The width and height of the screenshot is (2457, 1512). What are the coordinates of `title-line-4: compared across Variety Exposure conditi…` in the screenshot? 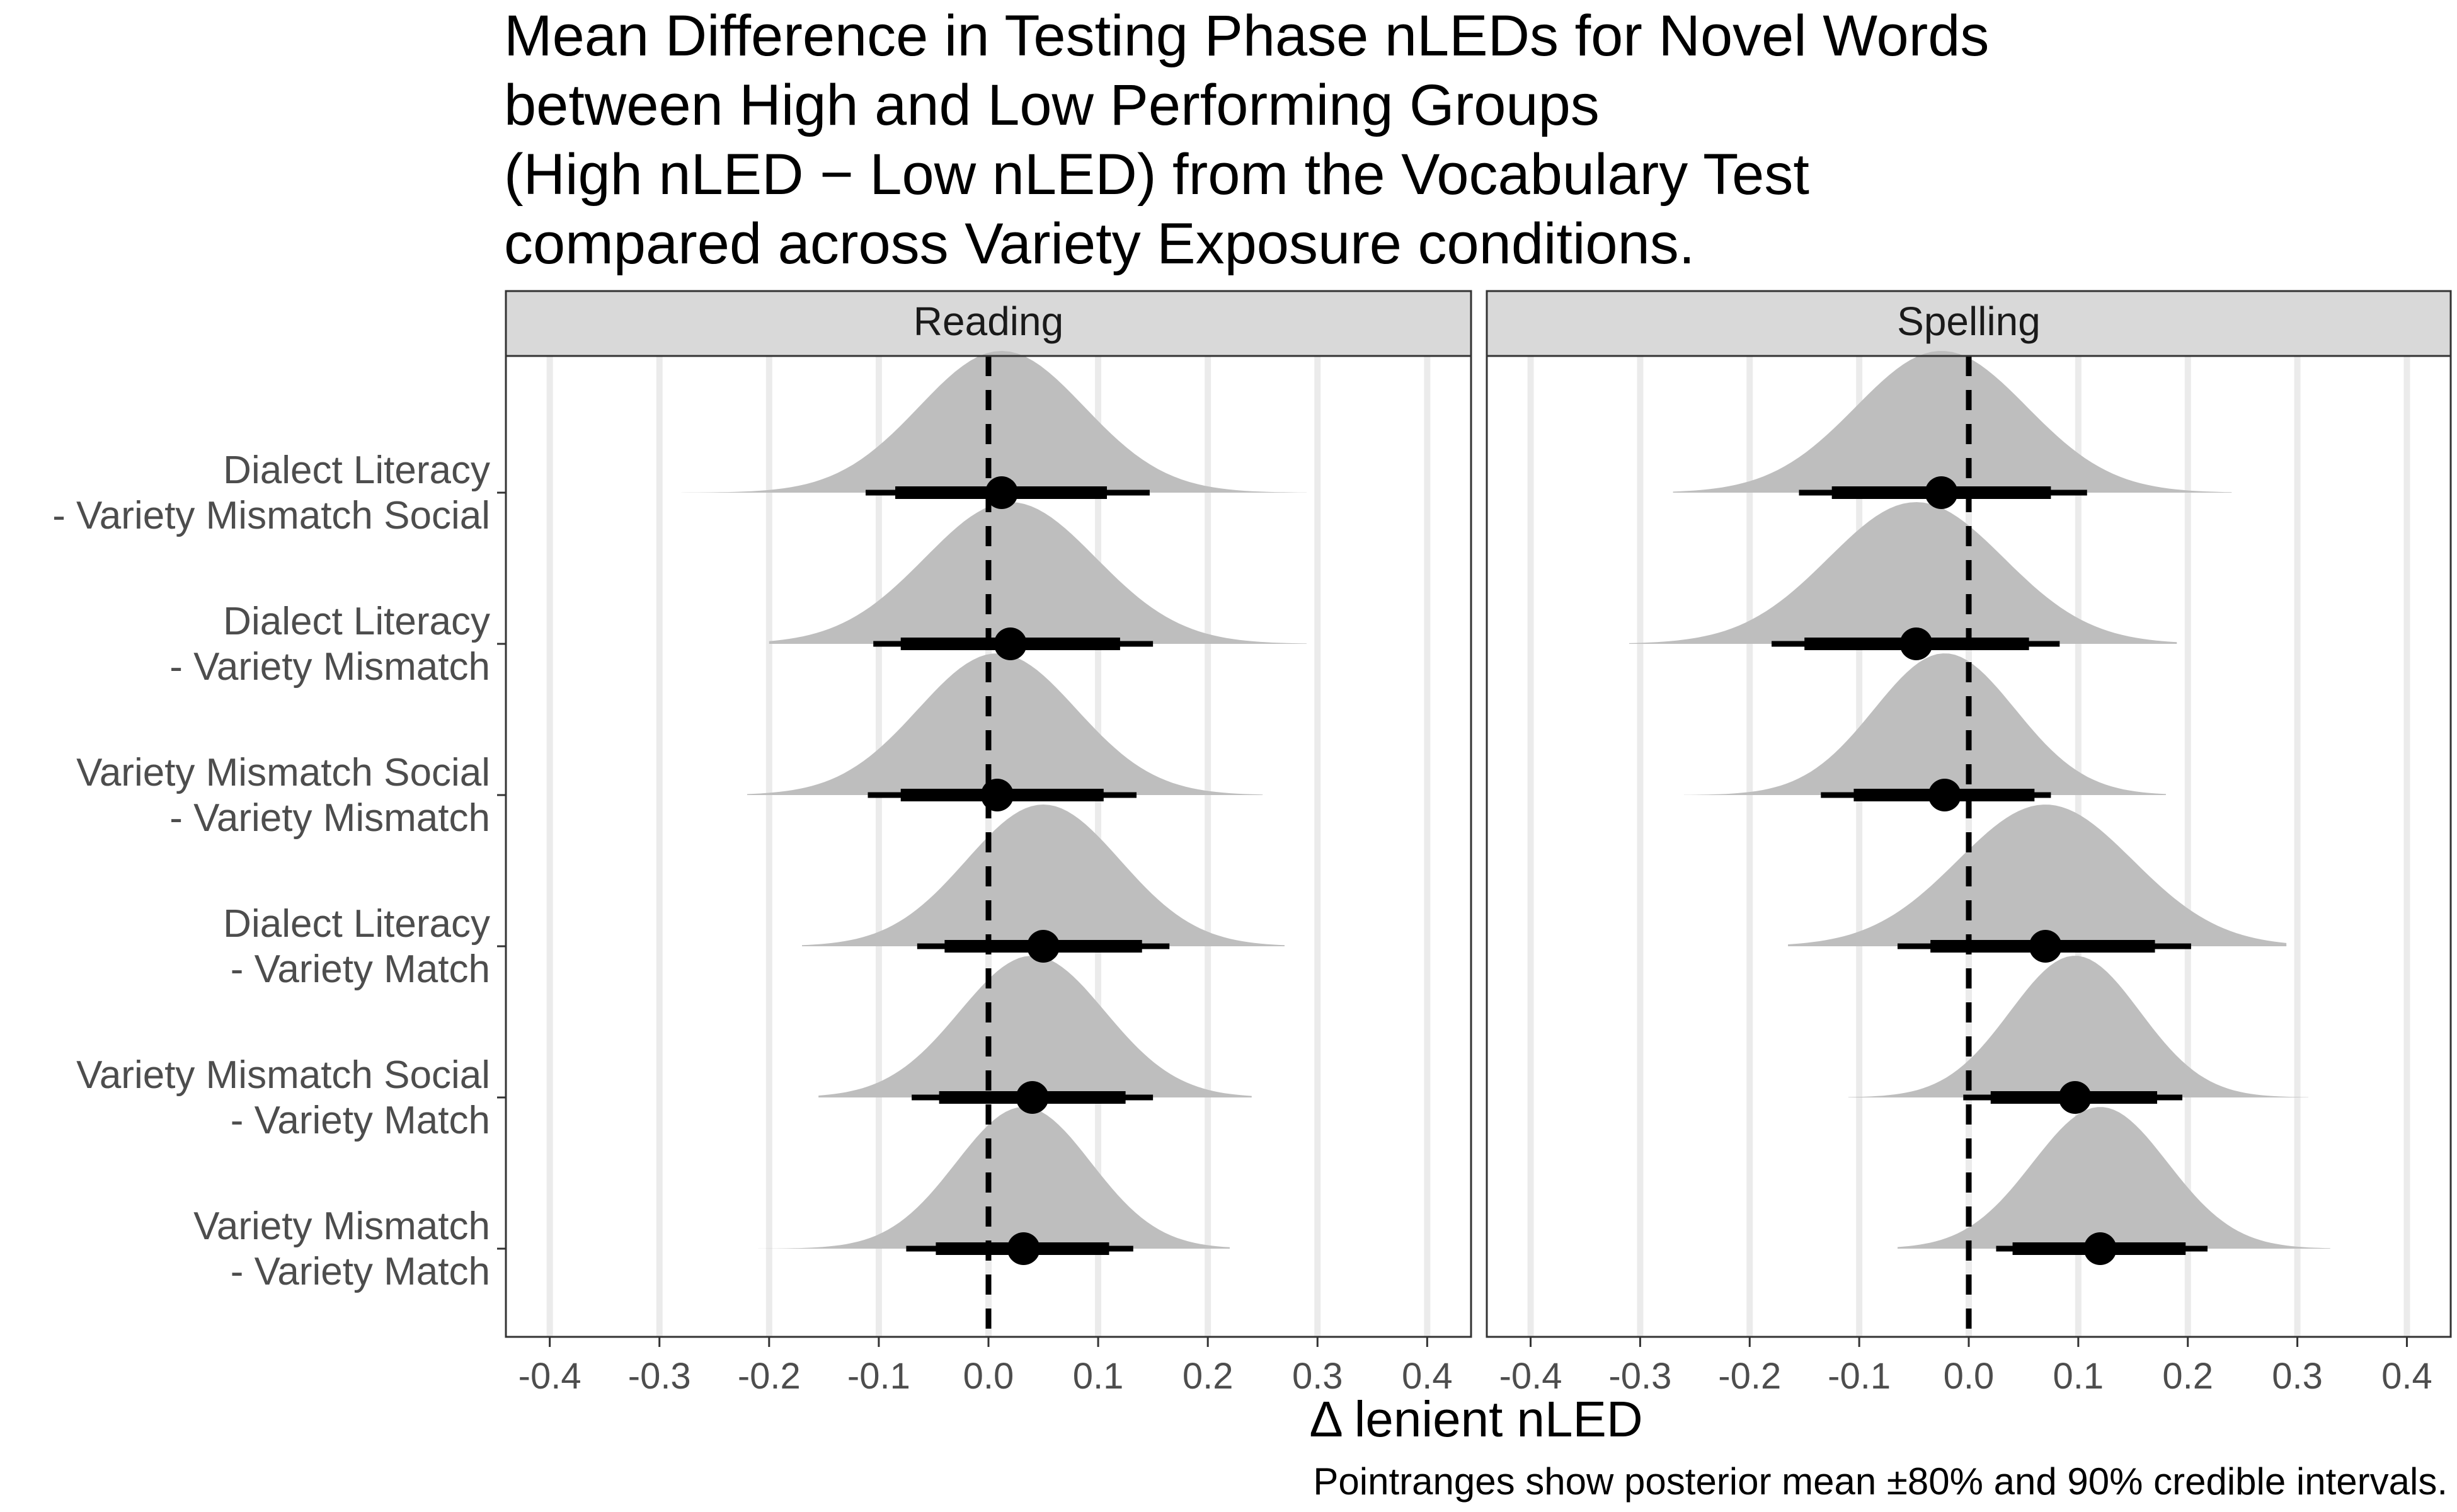 It's located at (1099, 244).